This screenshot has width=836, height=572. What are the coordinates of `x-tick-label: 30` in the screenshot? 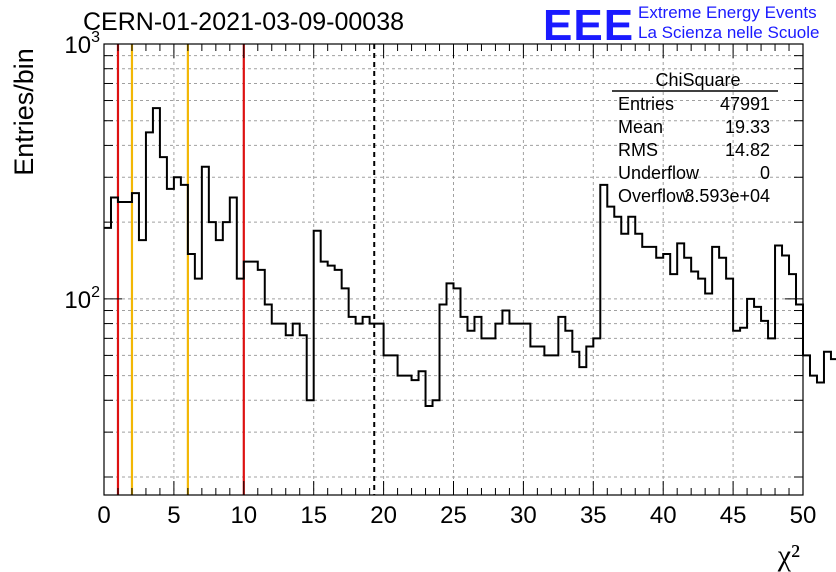 It's located at (523, 515).